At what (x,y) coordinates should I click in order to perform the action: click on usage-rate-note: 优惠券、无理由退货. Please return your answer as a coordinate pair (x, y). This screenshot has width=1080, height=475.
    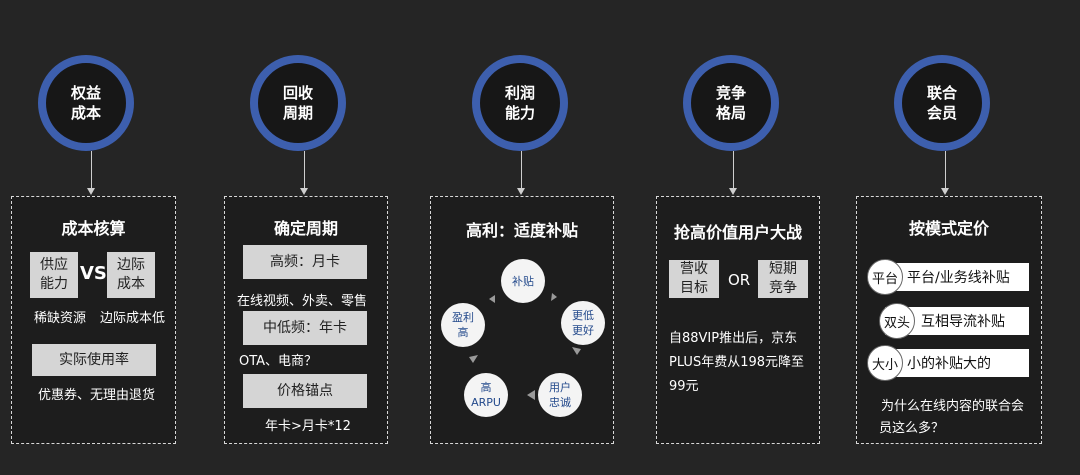
    Looking at the image, I should click on (97, 395).